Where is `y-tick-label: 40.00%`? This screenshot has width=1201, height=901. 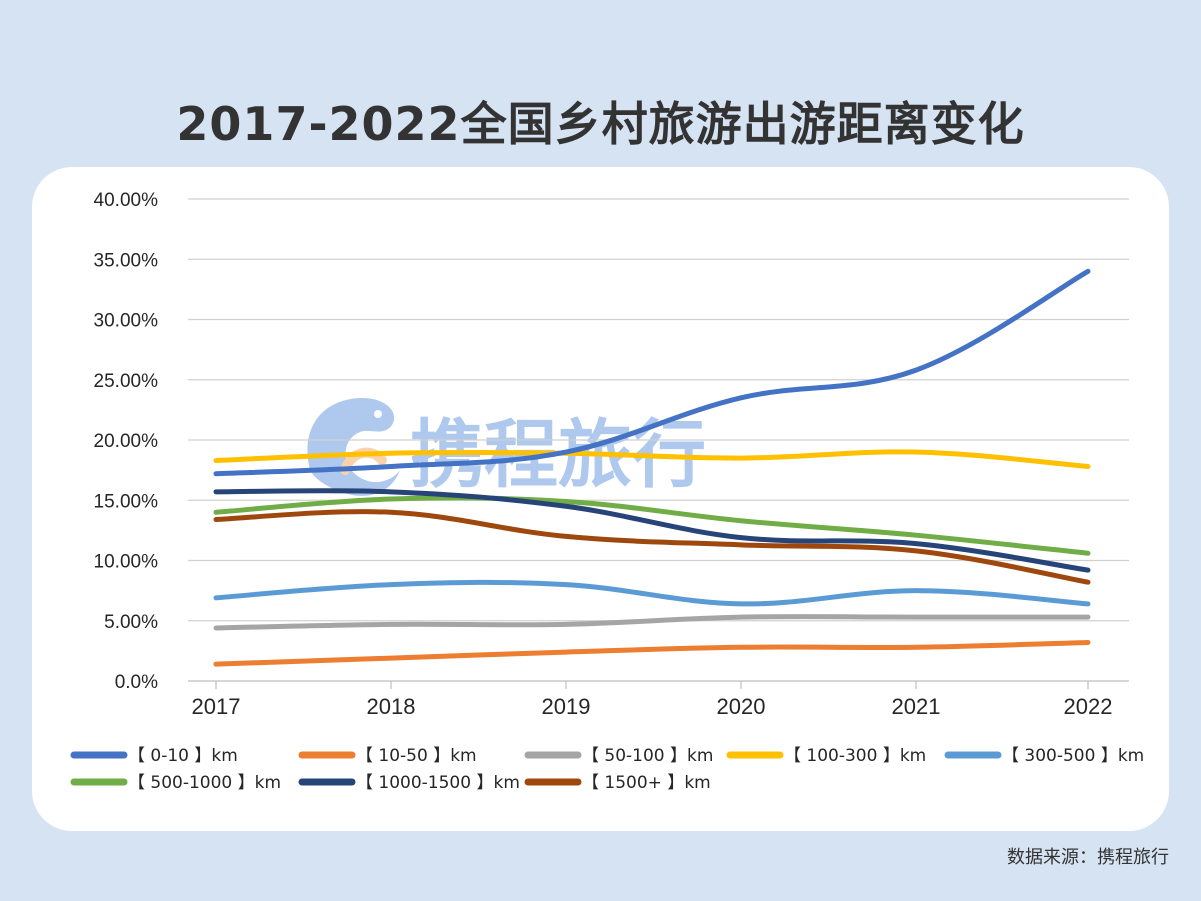 y-tick-label: 40.00% is located at coordinates (126, 200).